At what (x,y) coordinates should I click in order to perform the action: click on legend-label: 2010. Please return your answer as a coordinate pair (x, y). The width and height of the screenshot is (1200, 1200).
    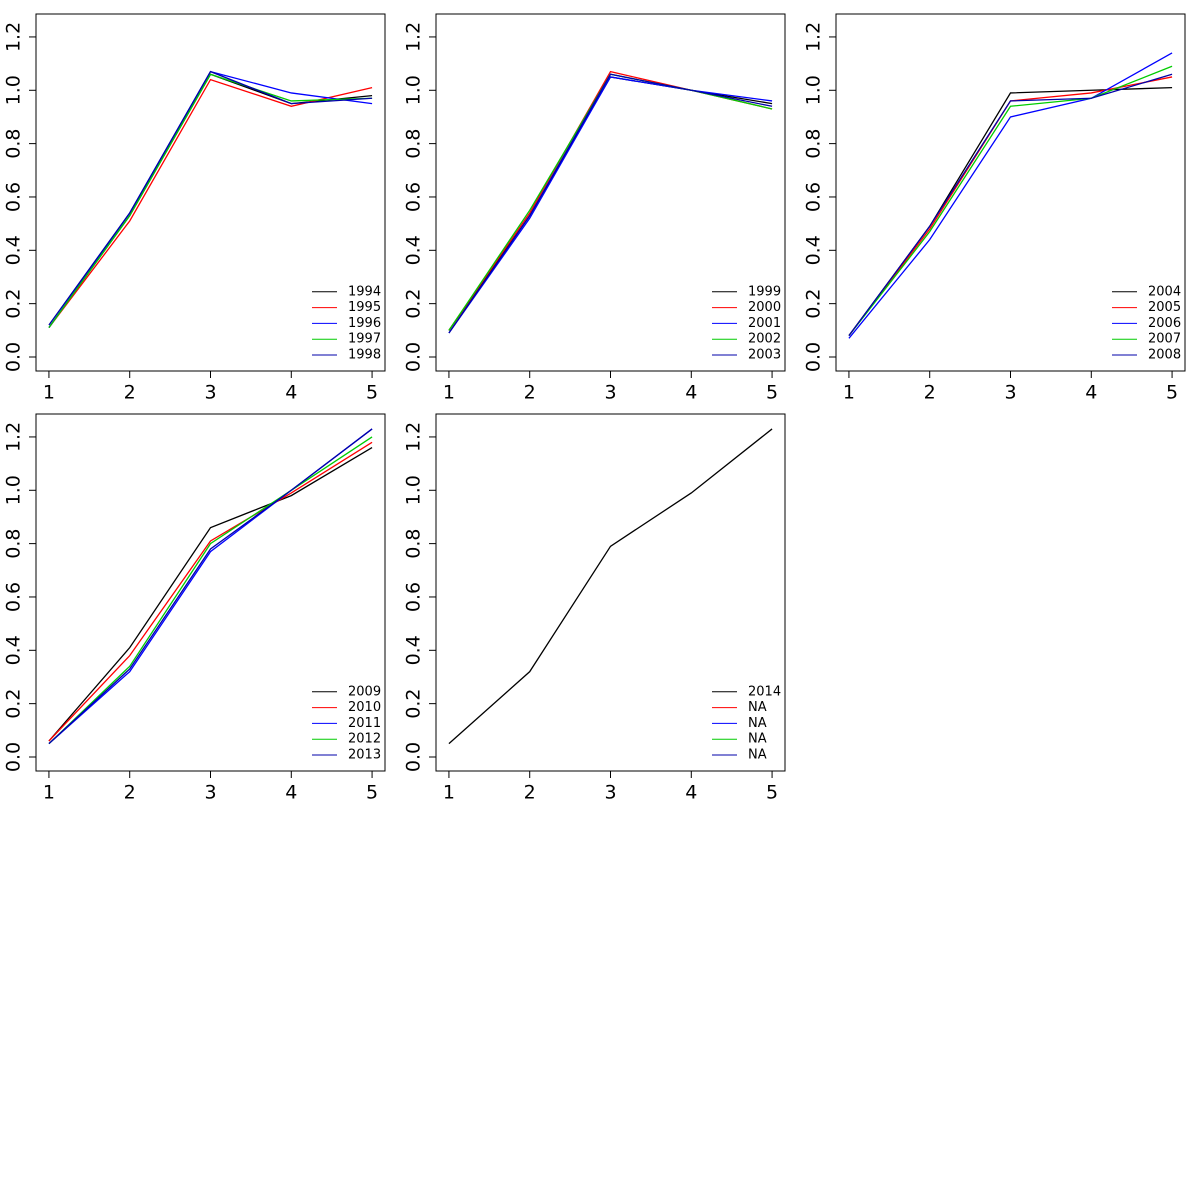
    Looking at the image, I should click on (364, 707).